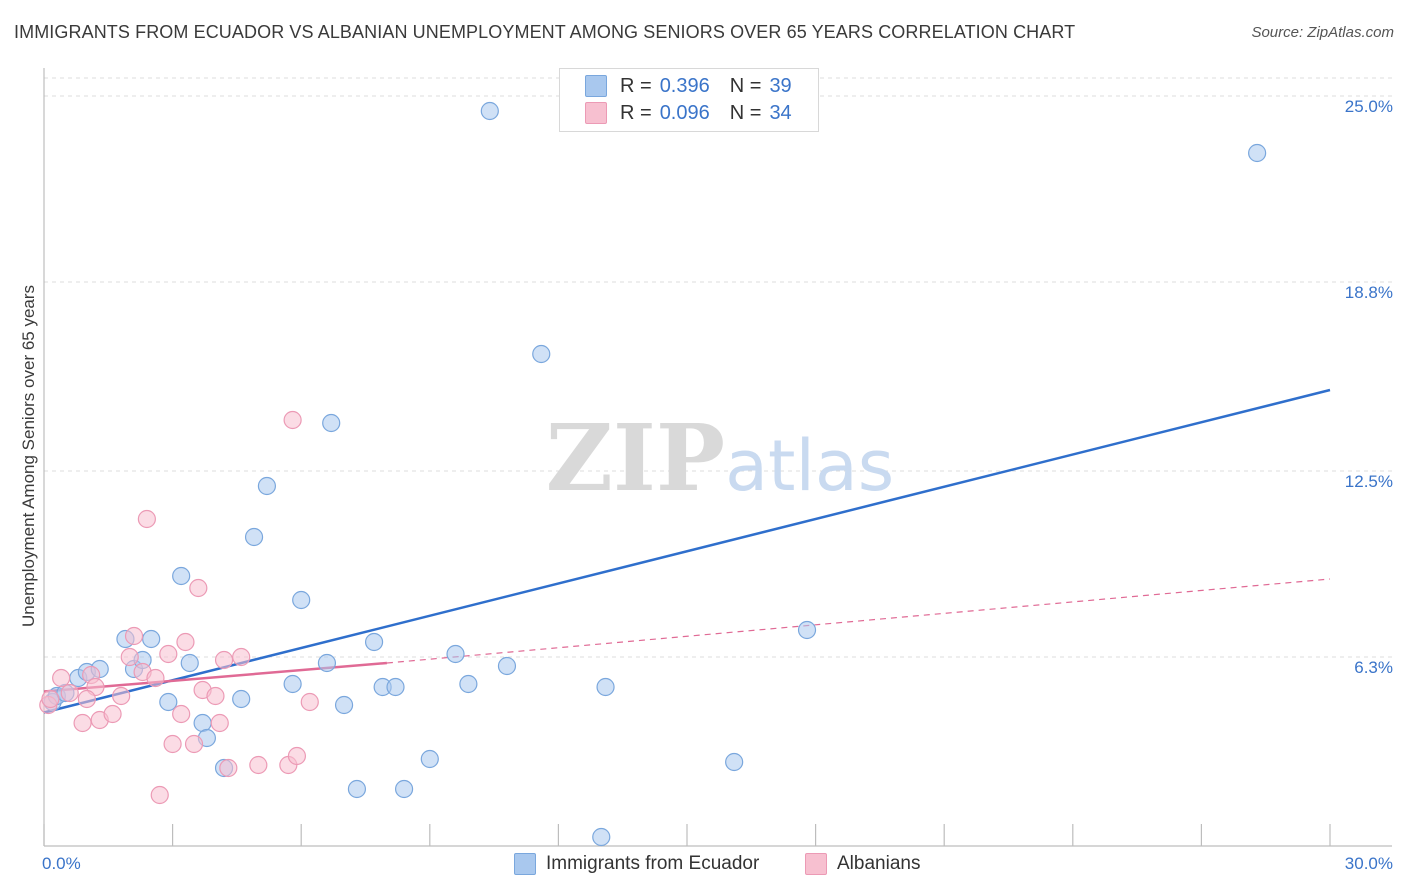  What do you see at coordinates (596, 86) in the screenshot?
I see `legend-swatch-ecuador` at bounding box center [596, 86].